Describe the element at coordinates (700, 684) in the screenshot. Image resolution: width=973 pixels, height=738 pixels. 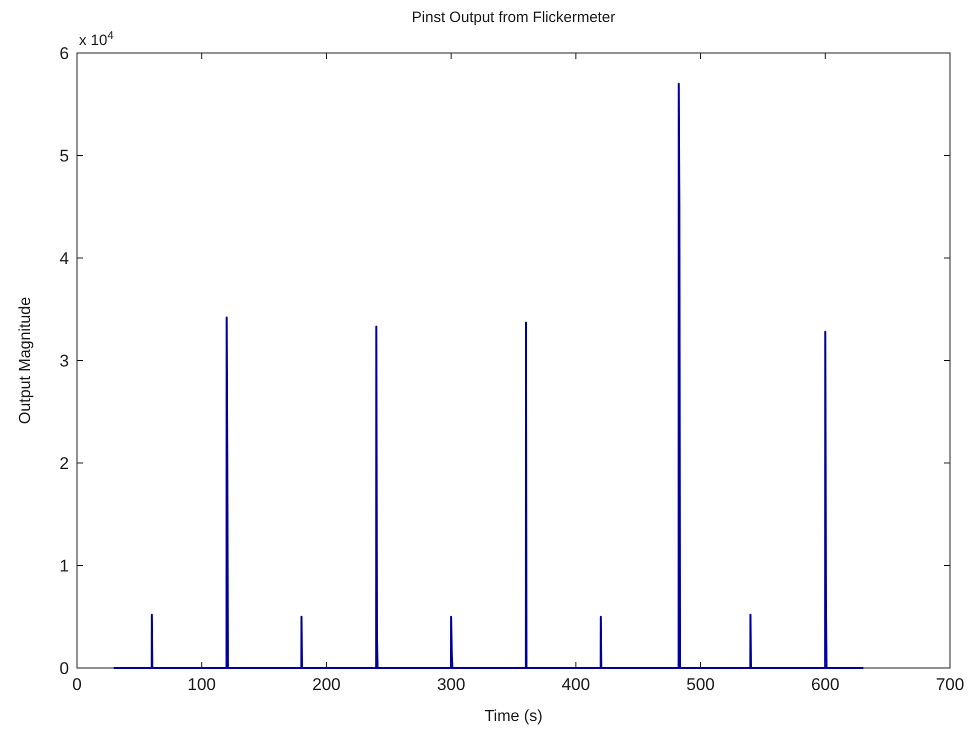
I see `x-tick-label: 500` at that location.